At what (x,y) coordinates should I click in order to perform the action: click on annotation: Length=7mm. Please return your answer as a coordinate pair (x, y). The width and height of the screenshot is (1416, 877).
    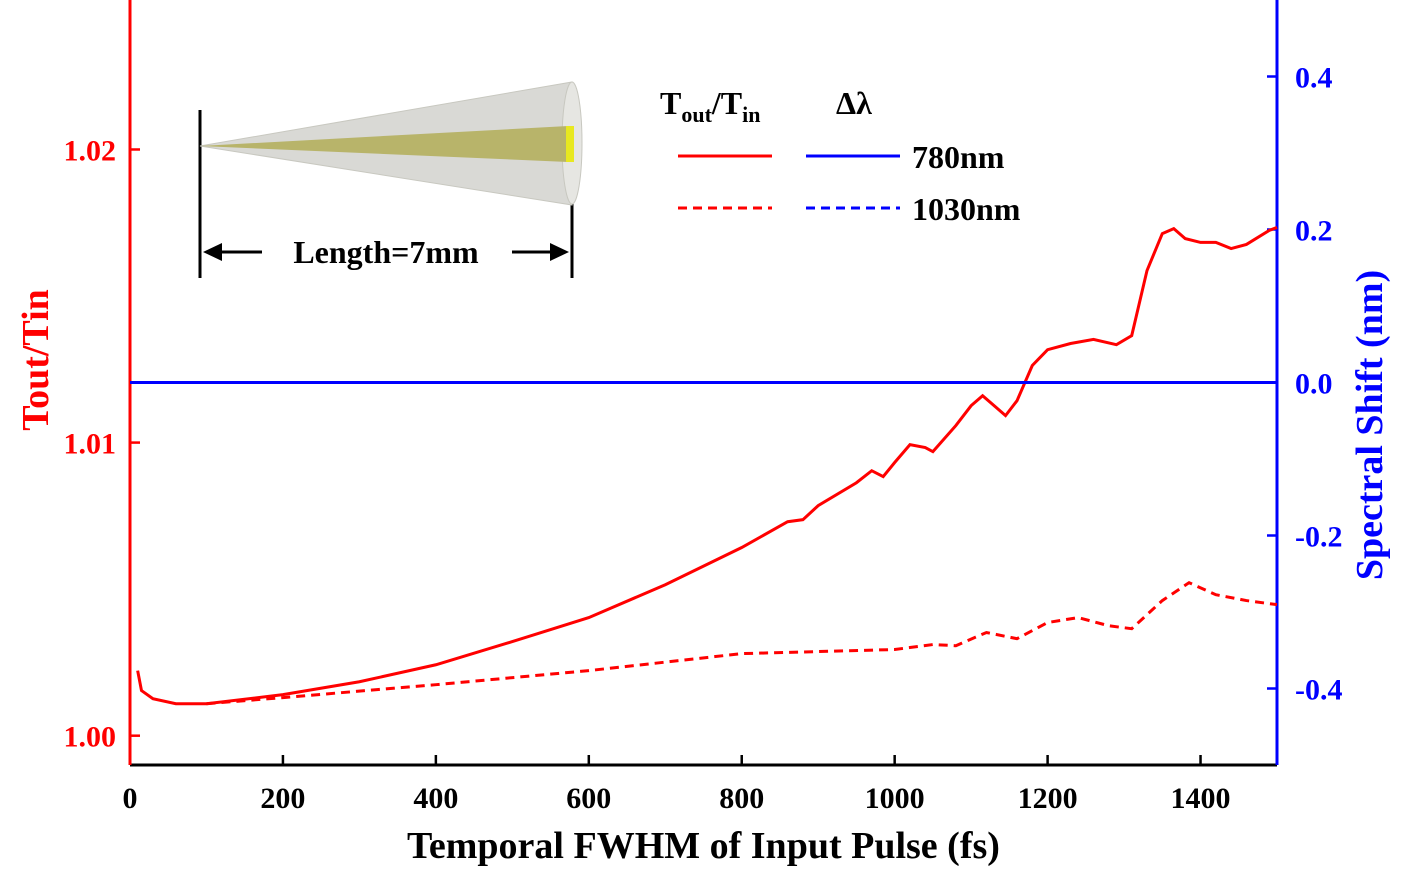
    Looking at the image, I should click on (386, 252).